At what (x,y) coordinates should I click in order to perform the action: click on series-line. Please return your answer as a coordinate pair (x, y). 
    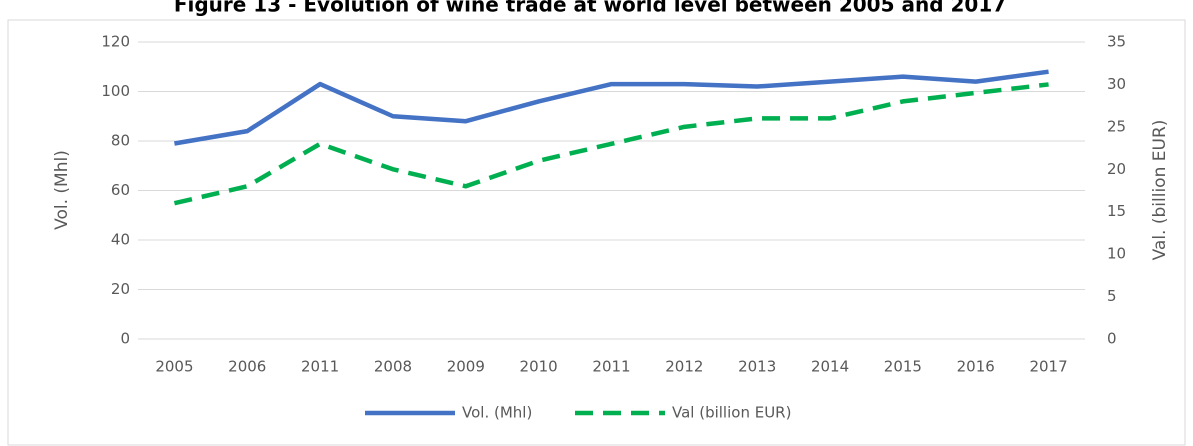
    Looking at the image, I should click on (611, 107).